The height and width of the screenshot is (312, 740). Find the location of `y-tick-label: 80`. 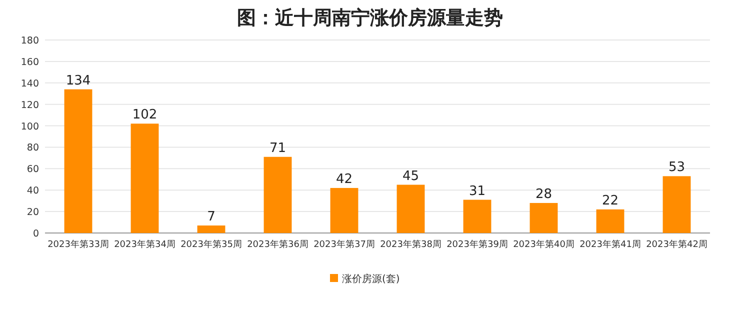

y-tick-label: 80 is located at coordinates (32, 148).